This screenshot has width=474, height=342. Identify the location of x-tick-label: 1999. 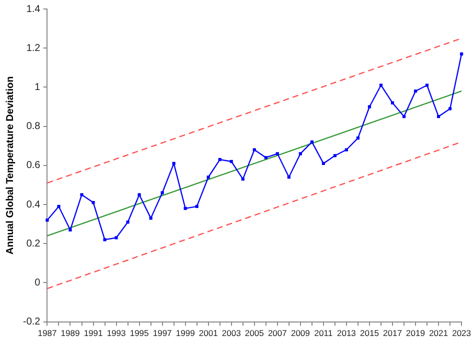
(186, 333).